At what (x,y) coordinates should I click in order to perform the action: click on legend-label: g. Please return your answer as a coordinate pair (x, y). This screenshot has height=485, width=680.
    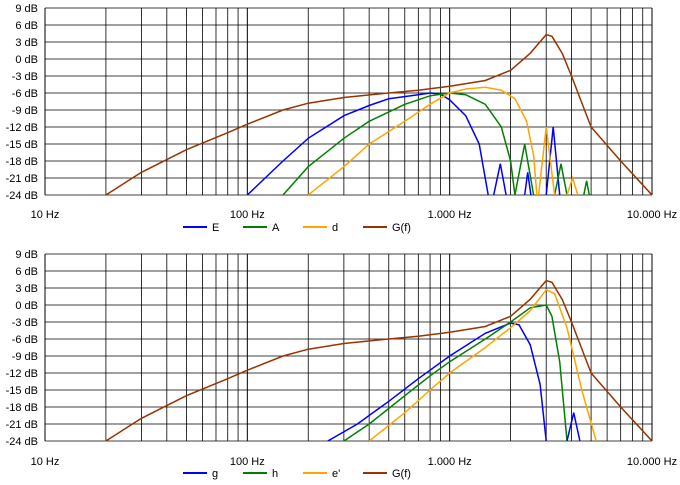
    Looking at the image, I should click on (215, 474).